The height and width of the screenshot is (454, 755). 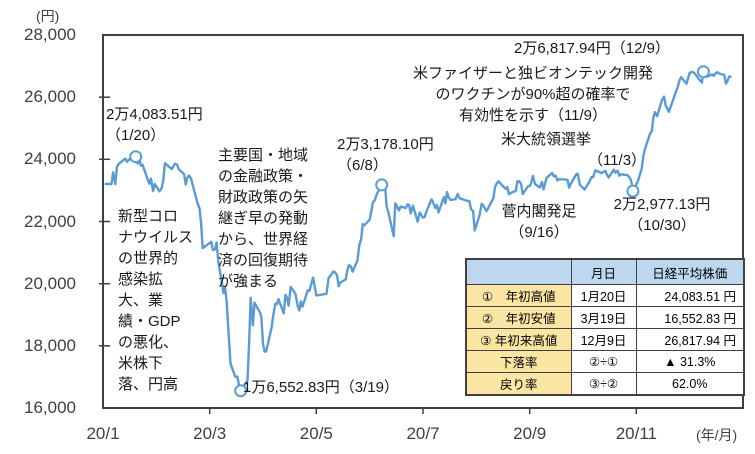 I want to click on table-cell: 12月9日, so click(x=603, y=339).